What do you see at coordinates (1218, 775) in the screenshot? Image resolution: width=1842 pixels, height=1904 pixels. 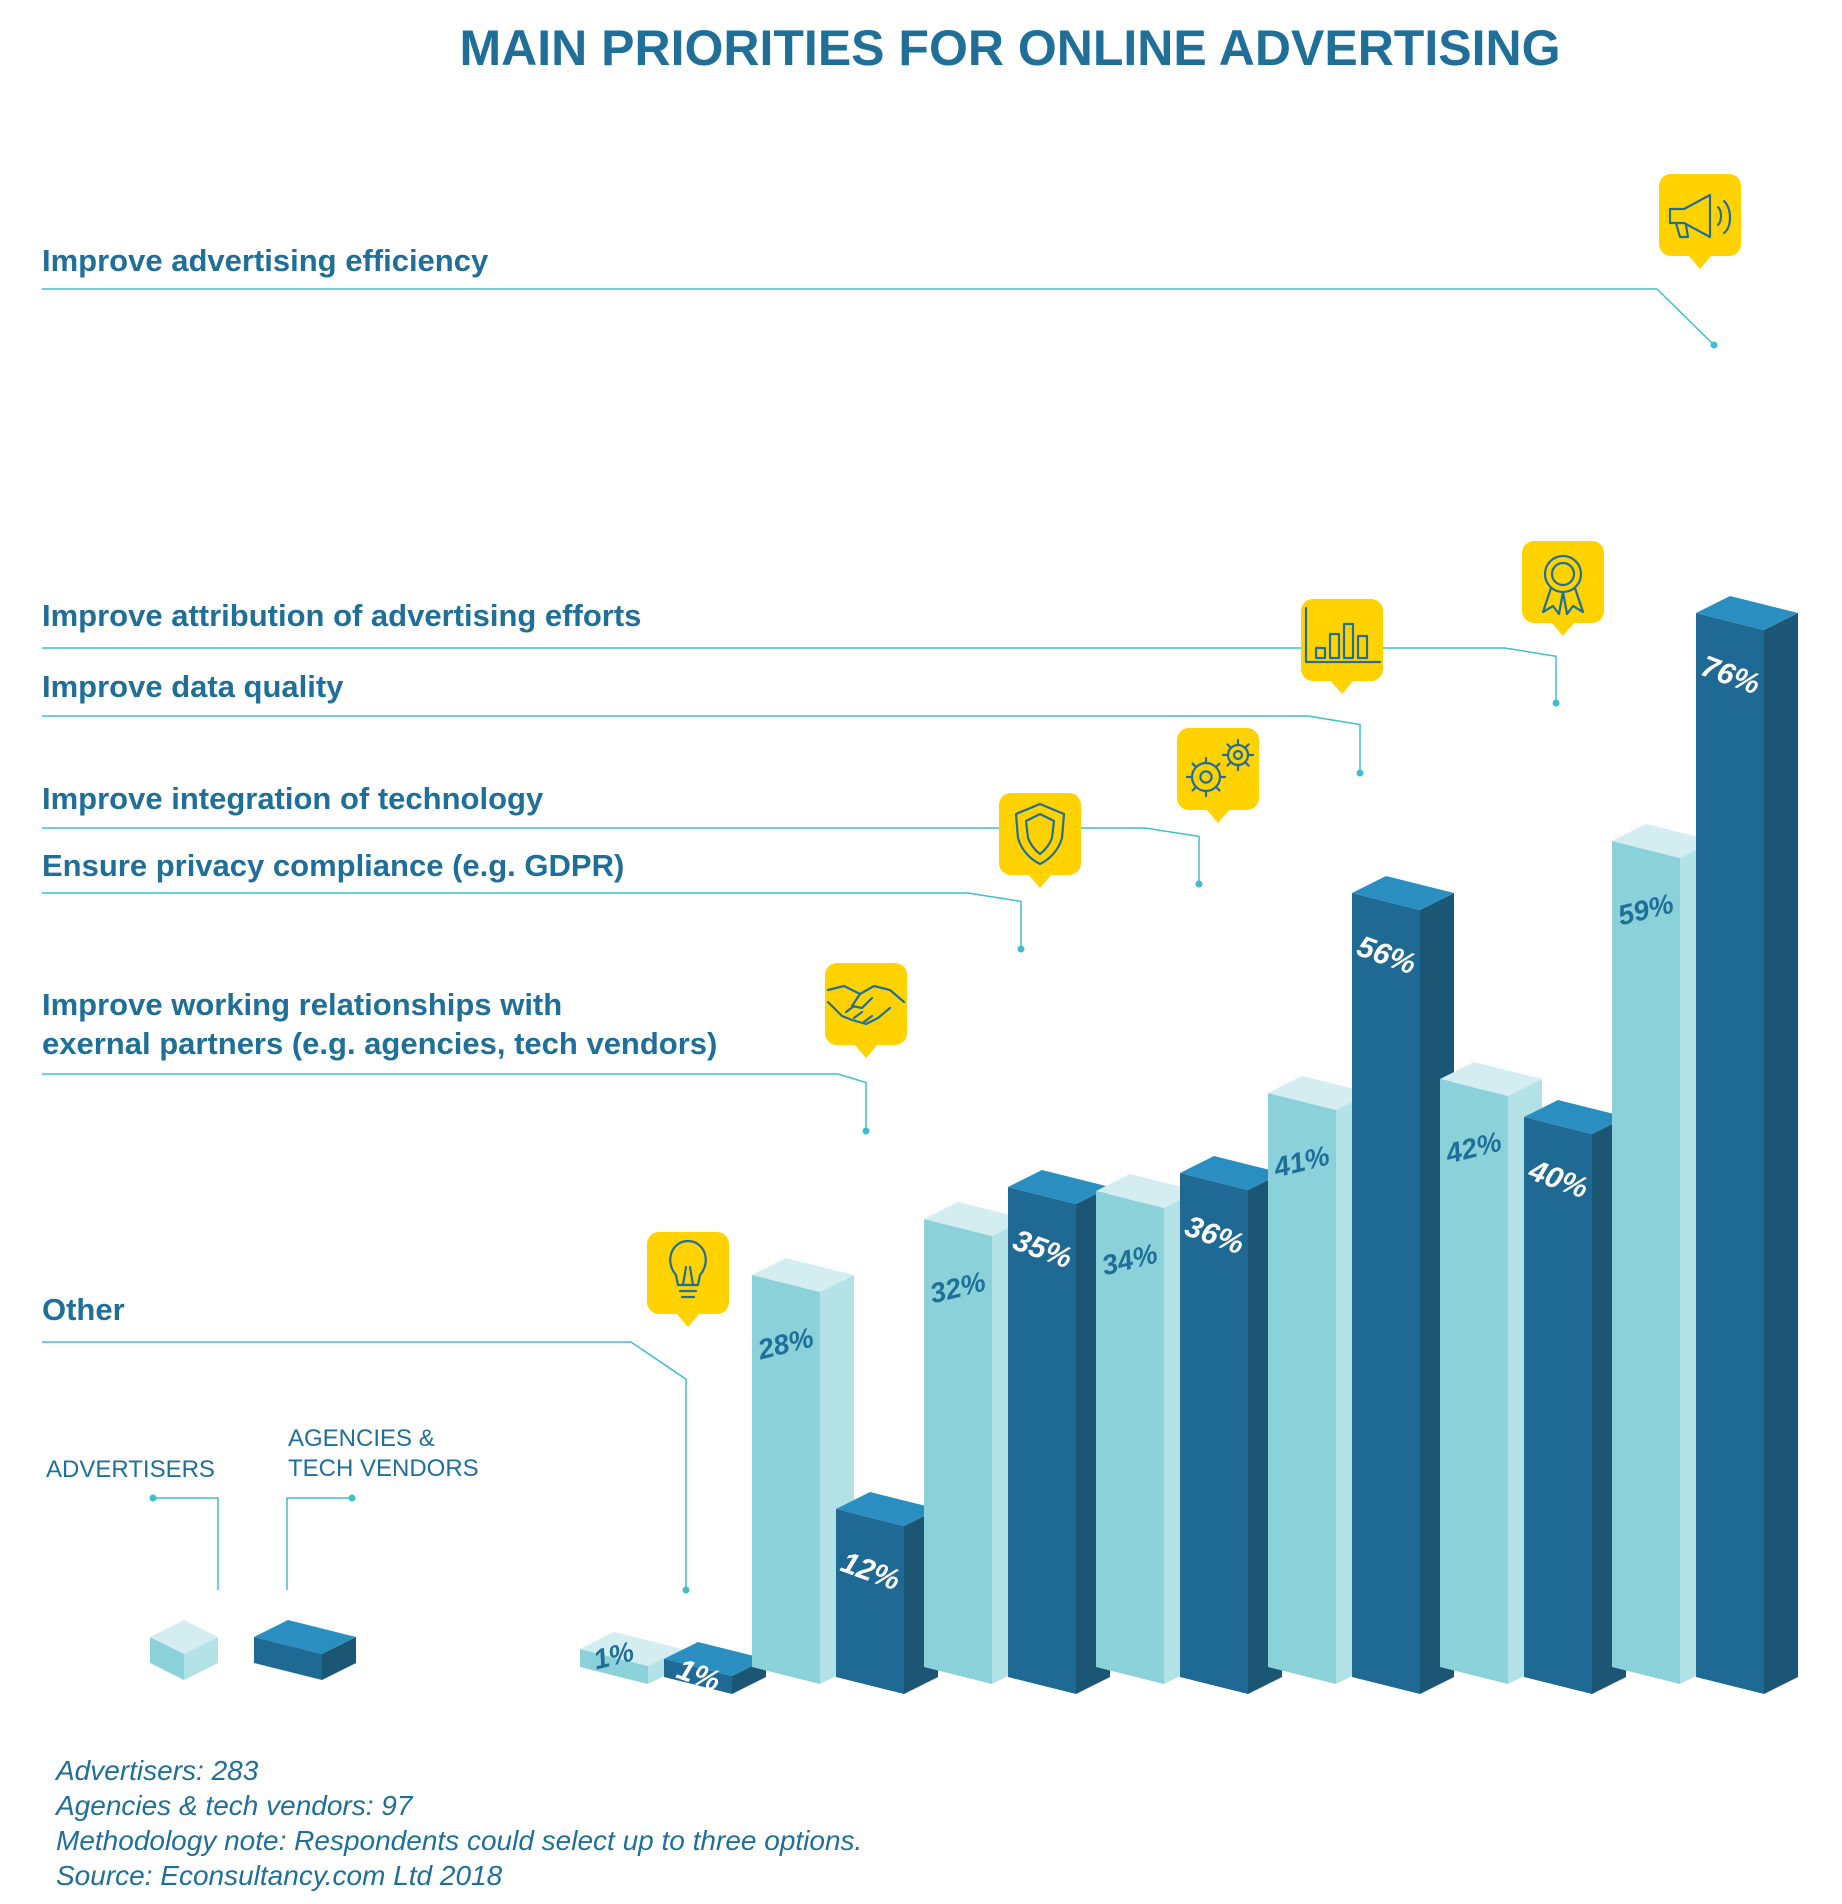 I see `gears-icon` at bounding box center [1218, 775].